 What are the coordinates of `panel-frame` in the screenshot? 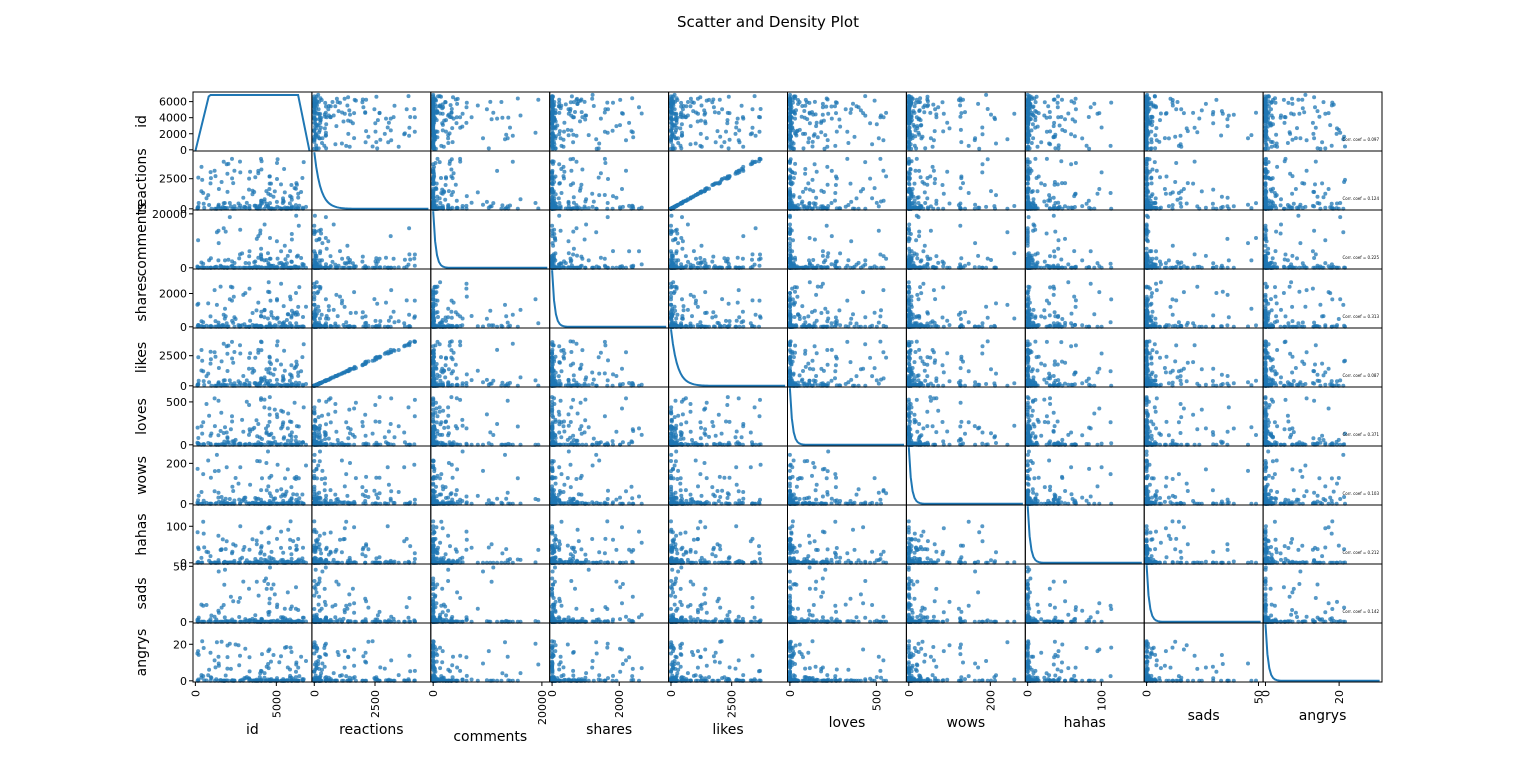 It's located at (1203, 180).